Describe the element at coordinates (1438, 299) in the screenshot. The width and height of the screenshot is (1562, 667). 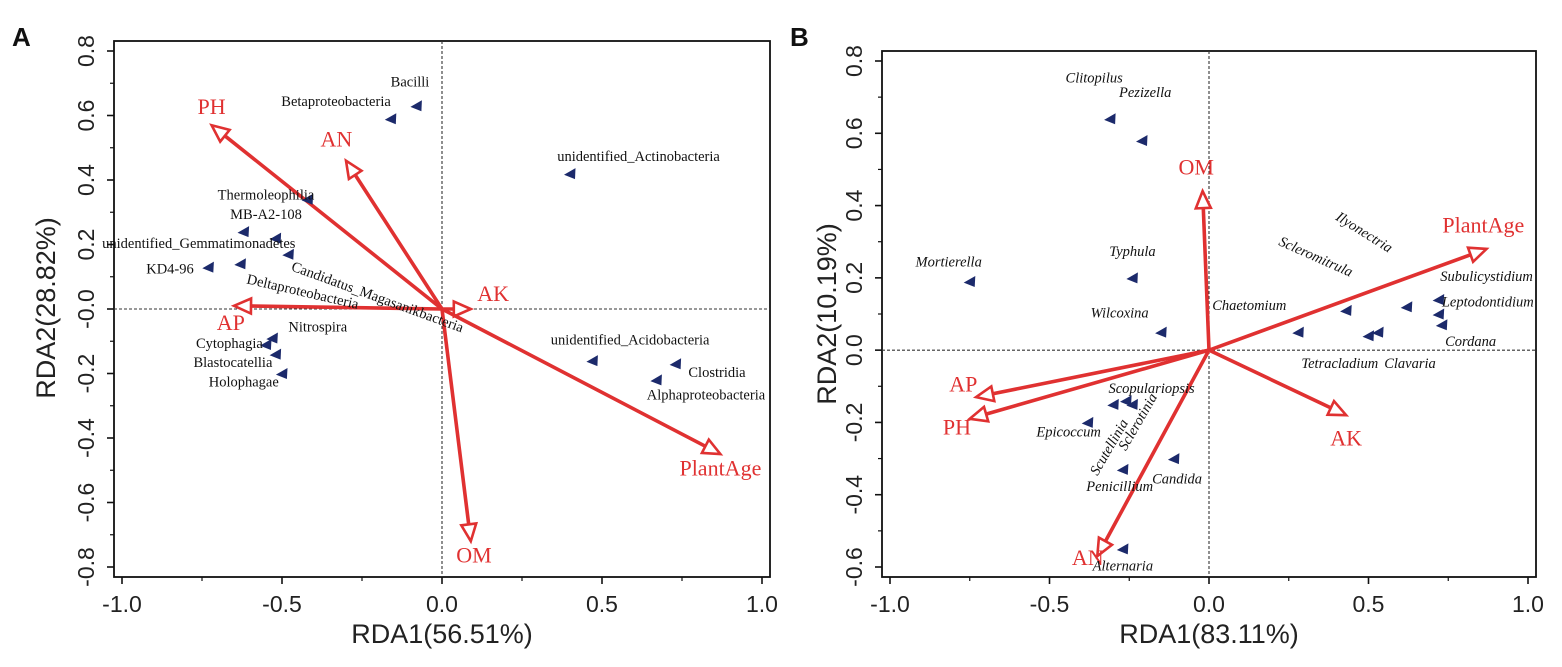
I see `species-marker-subulicystidium` at that location.